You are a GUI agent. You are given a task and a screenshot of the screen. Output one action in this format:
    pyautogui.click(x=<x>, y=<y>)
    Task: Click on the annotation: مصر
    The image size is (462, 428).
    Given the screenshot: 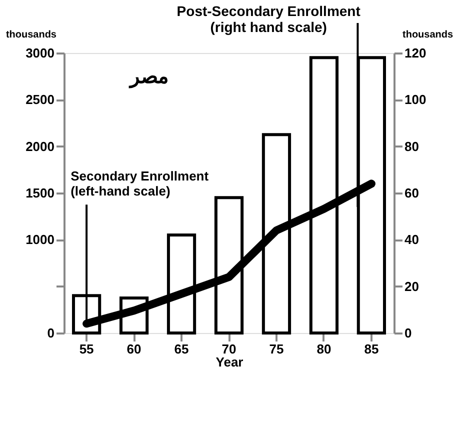 What is the action you would take?
    pyautogui.click(x=148, y=77)
    